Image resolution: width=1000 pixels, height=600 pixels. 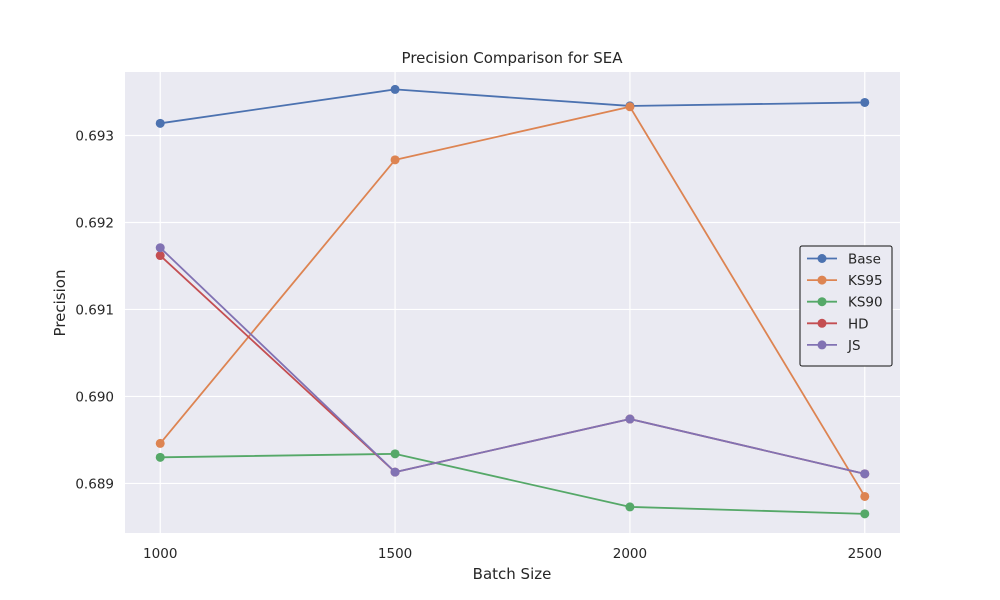 I want to click on y-tick-label: 0.689, so click(x=94, y=484).